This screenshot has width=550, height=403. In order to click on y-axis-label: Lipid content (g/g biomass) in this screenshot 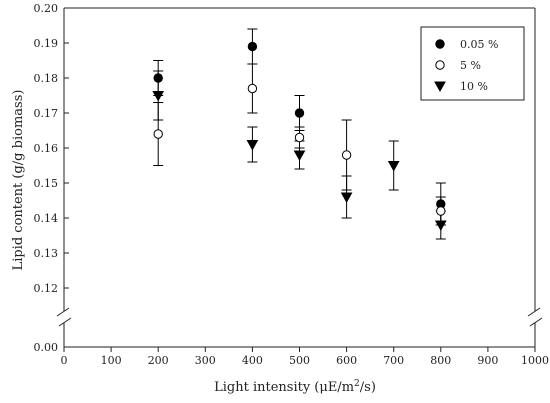, I will do `click(18, 180)`.